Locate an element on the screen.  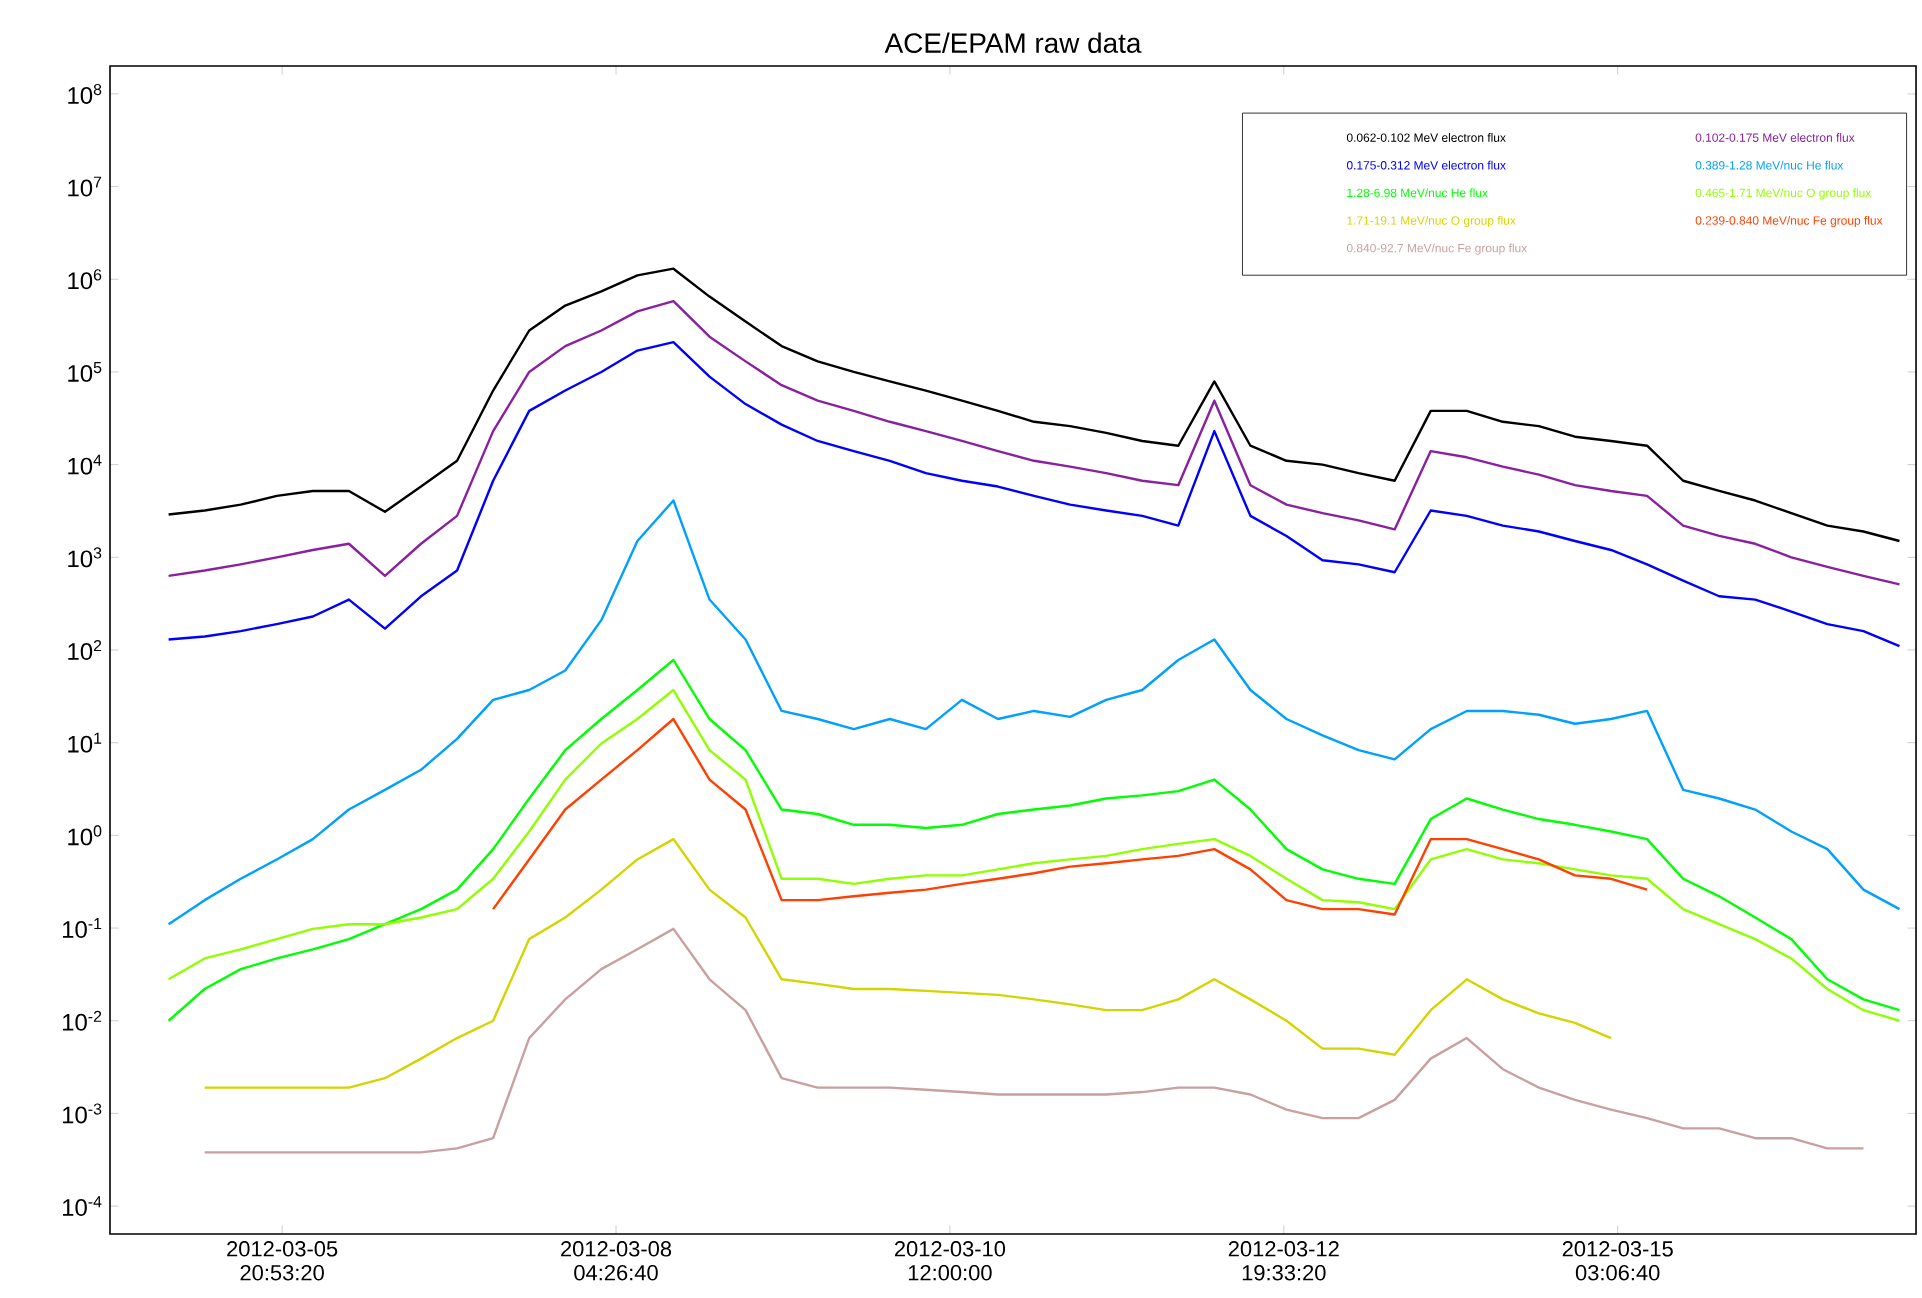
y-tick-label: 10$^{6}$ is located at coordinates (85, 279).